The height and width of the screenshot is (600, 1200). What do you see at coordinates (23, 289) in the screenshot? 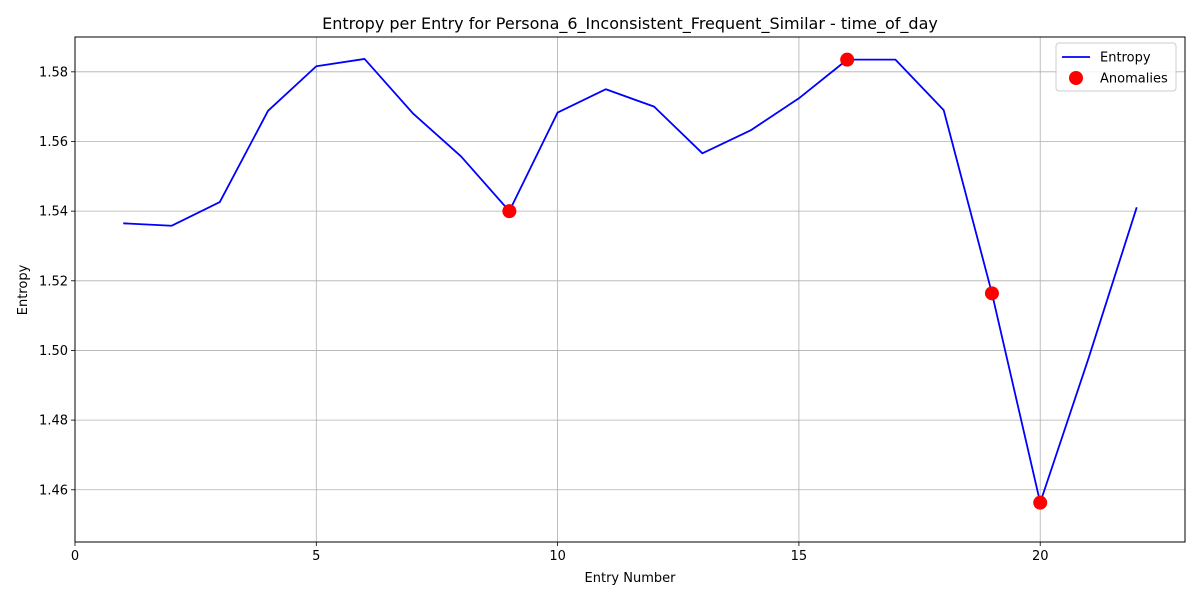
I see `y-axis-title: Entropy` at bounding box center [23, 289].